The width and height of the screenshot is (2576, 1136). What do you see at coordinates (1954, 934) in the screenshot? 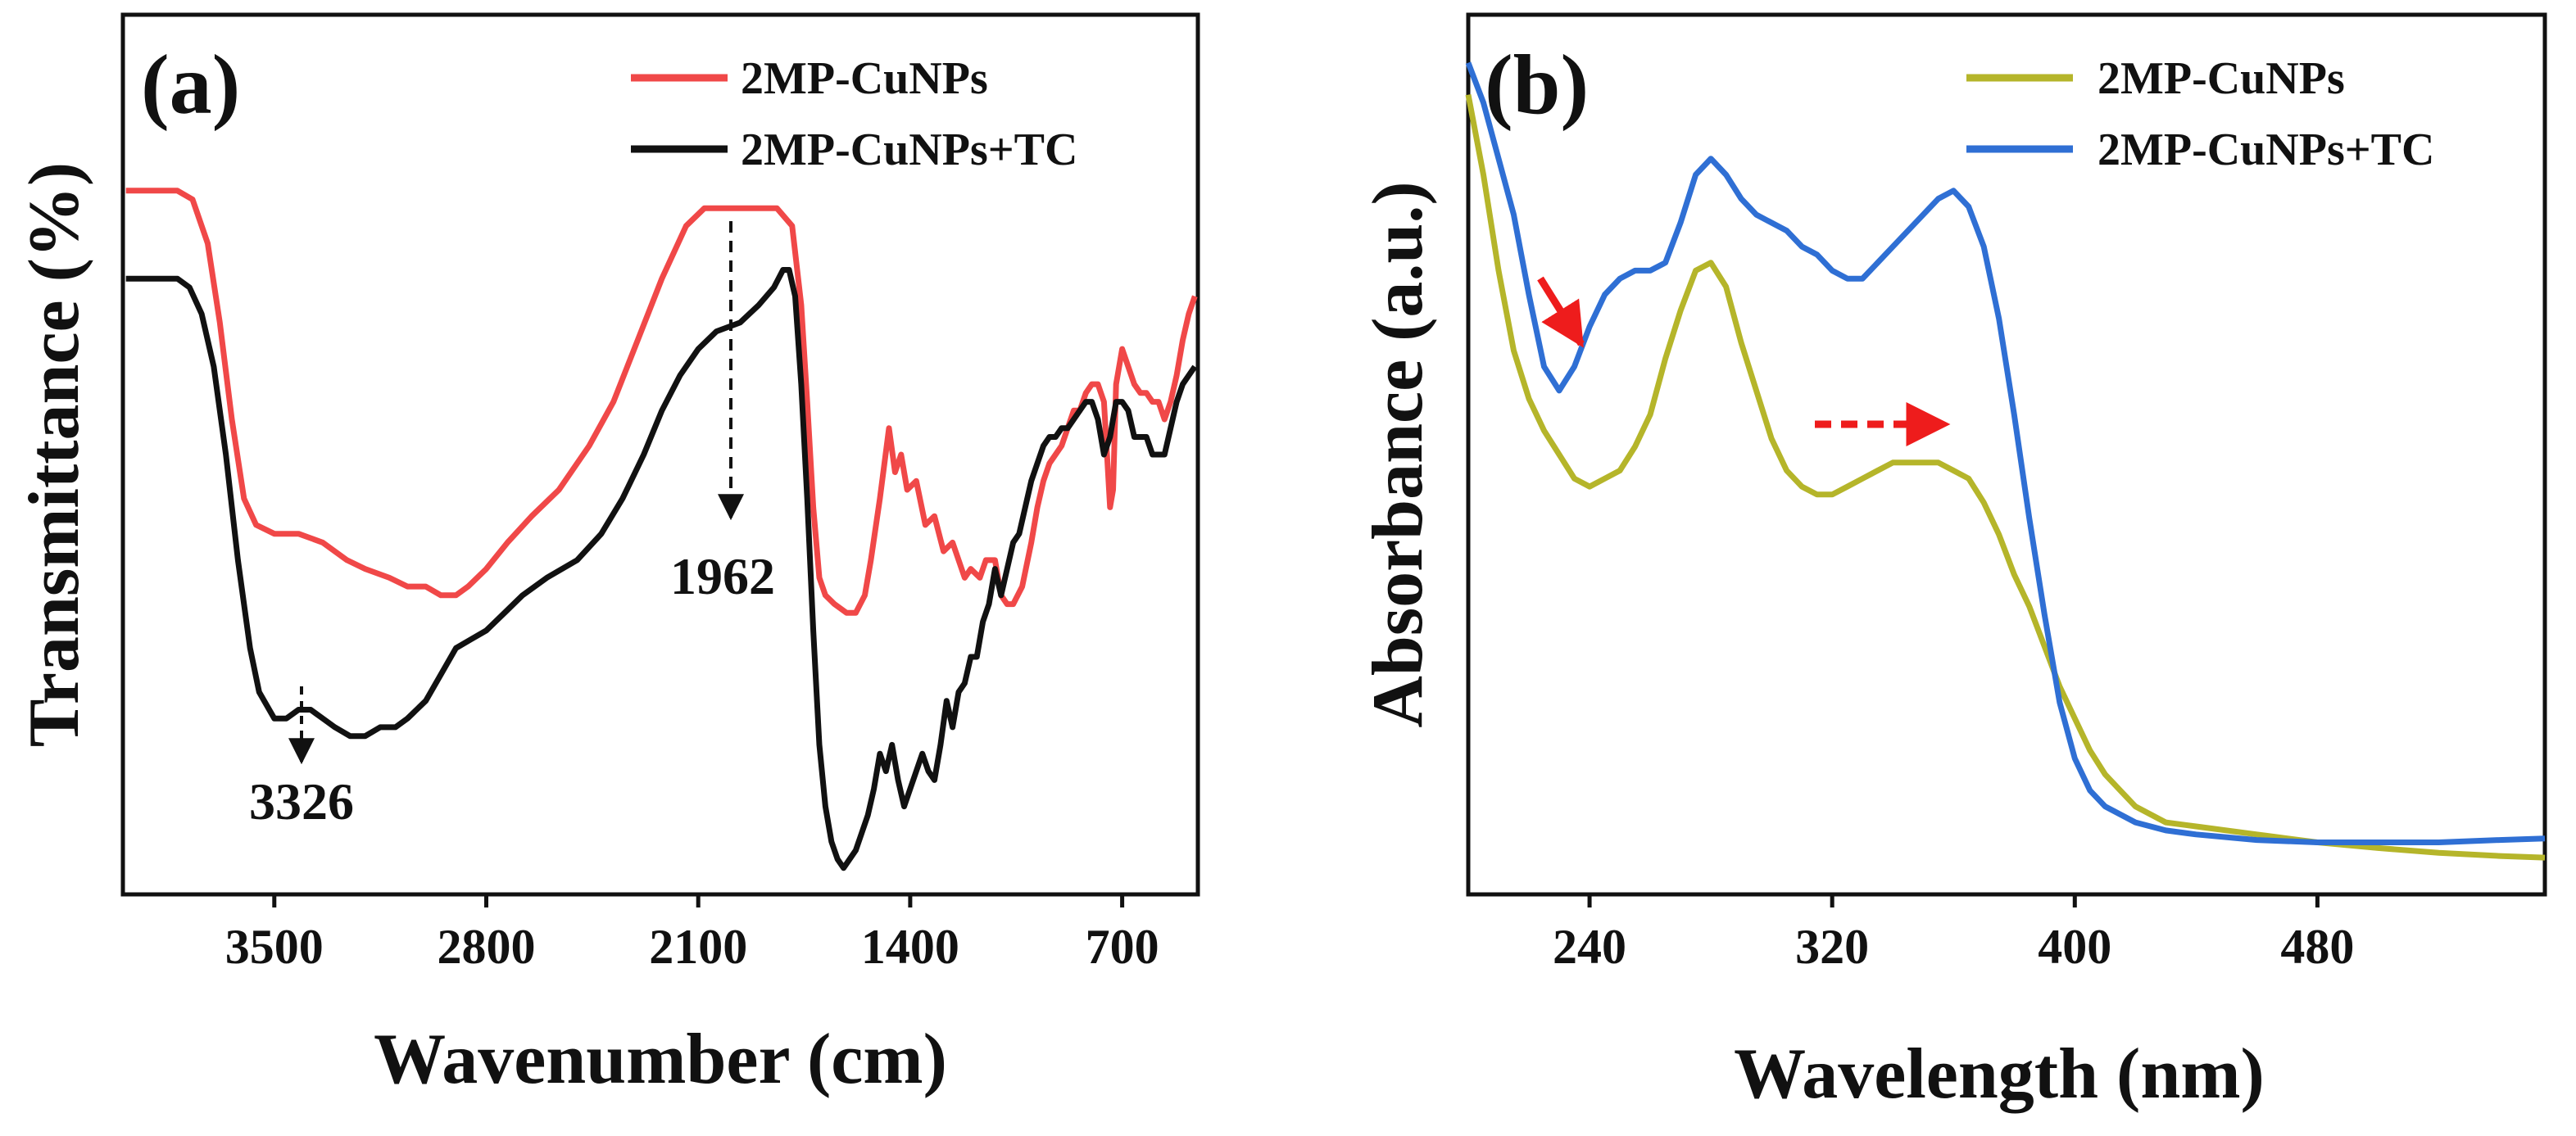
I see `x-ticks-b: 240 320 400 480` at bounding box center [1954, 934].